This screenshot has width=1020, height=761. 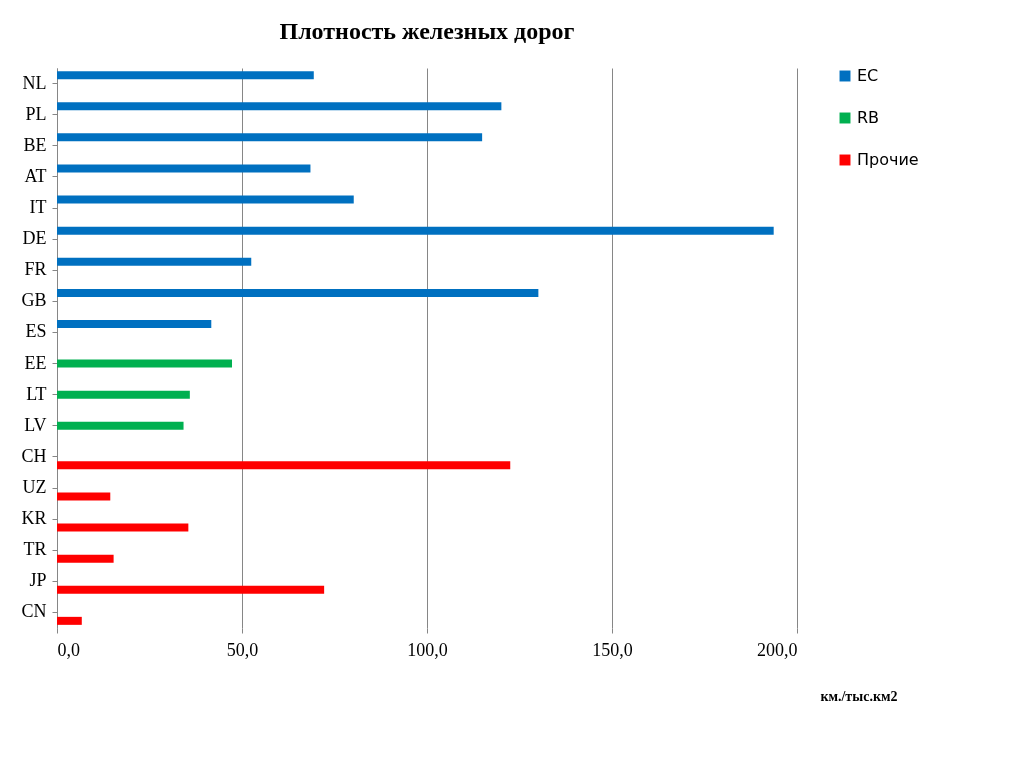 I want to click on x-tick-label: 0,0, so click(x=68, y=649).